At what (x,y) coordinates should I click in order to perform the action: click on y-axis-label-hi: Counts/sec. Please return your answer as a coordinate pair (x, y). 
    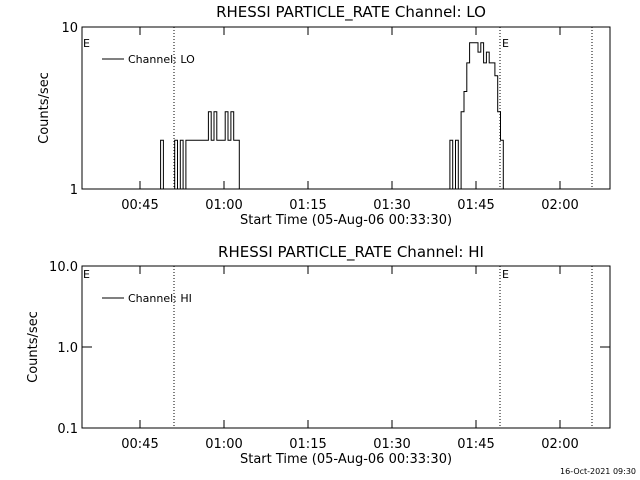
    Looking at the image, I should click on (33, 347).